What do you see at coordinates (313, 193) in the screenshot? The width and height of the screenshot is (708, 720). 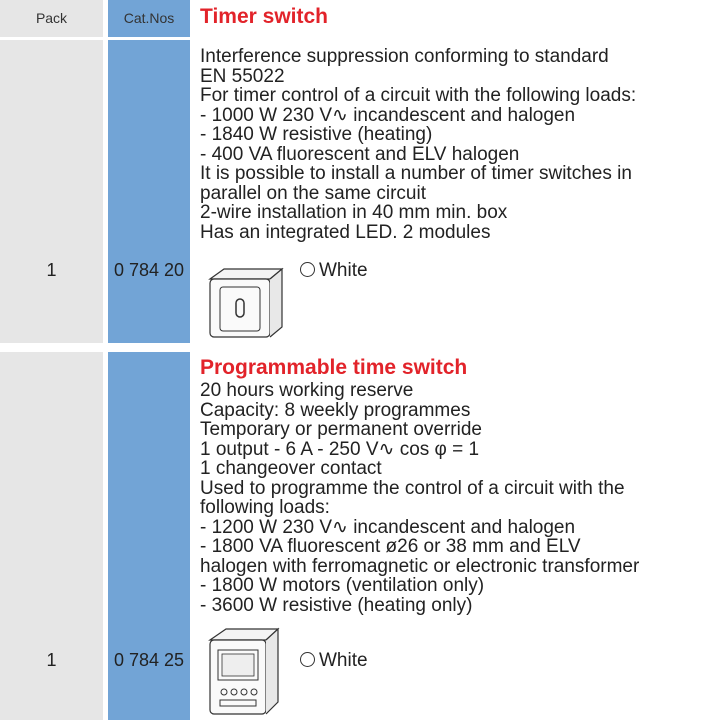 I see `body-line: parallel on the same circuit` at bounding box center [313, 193].